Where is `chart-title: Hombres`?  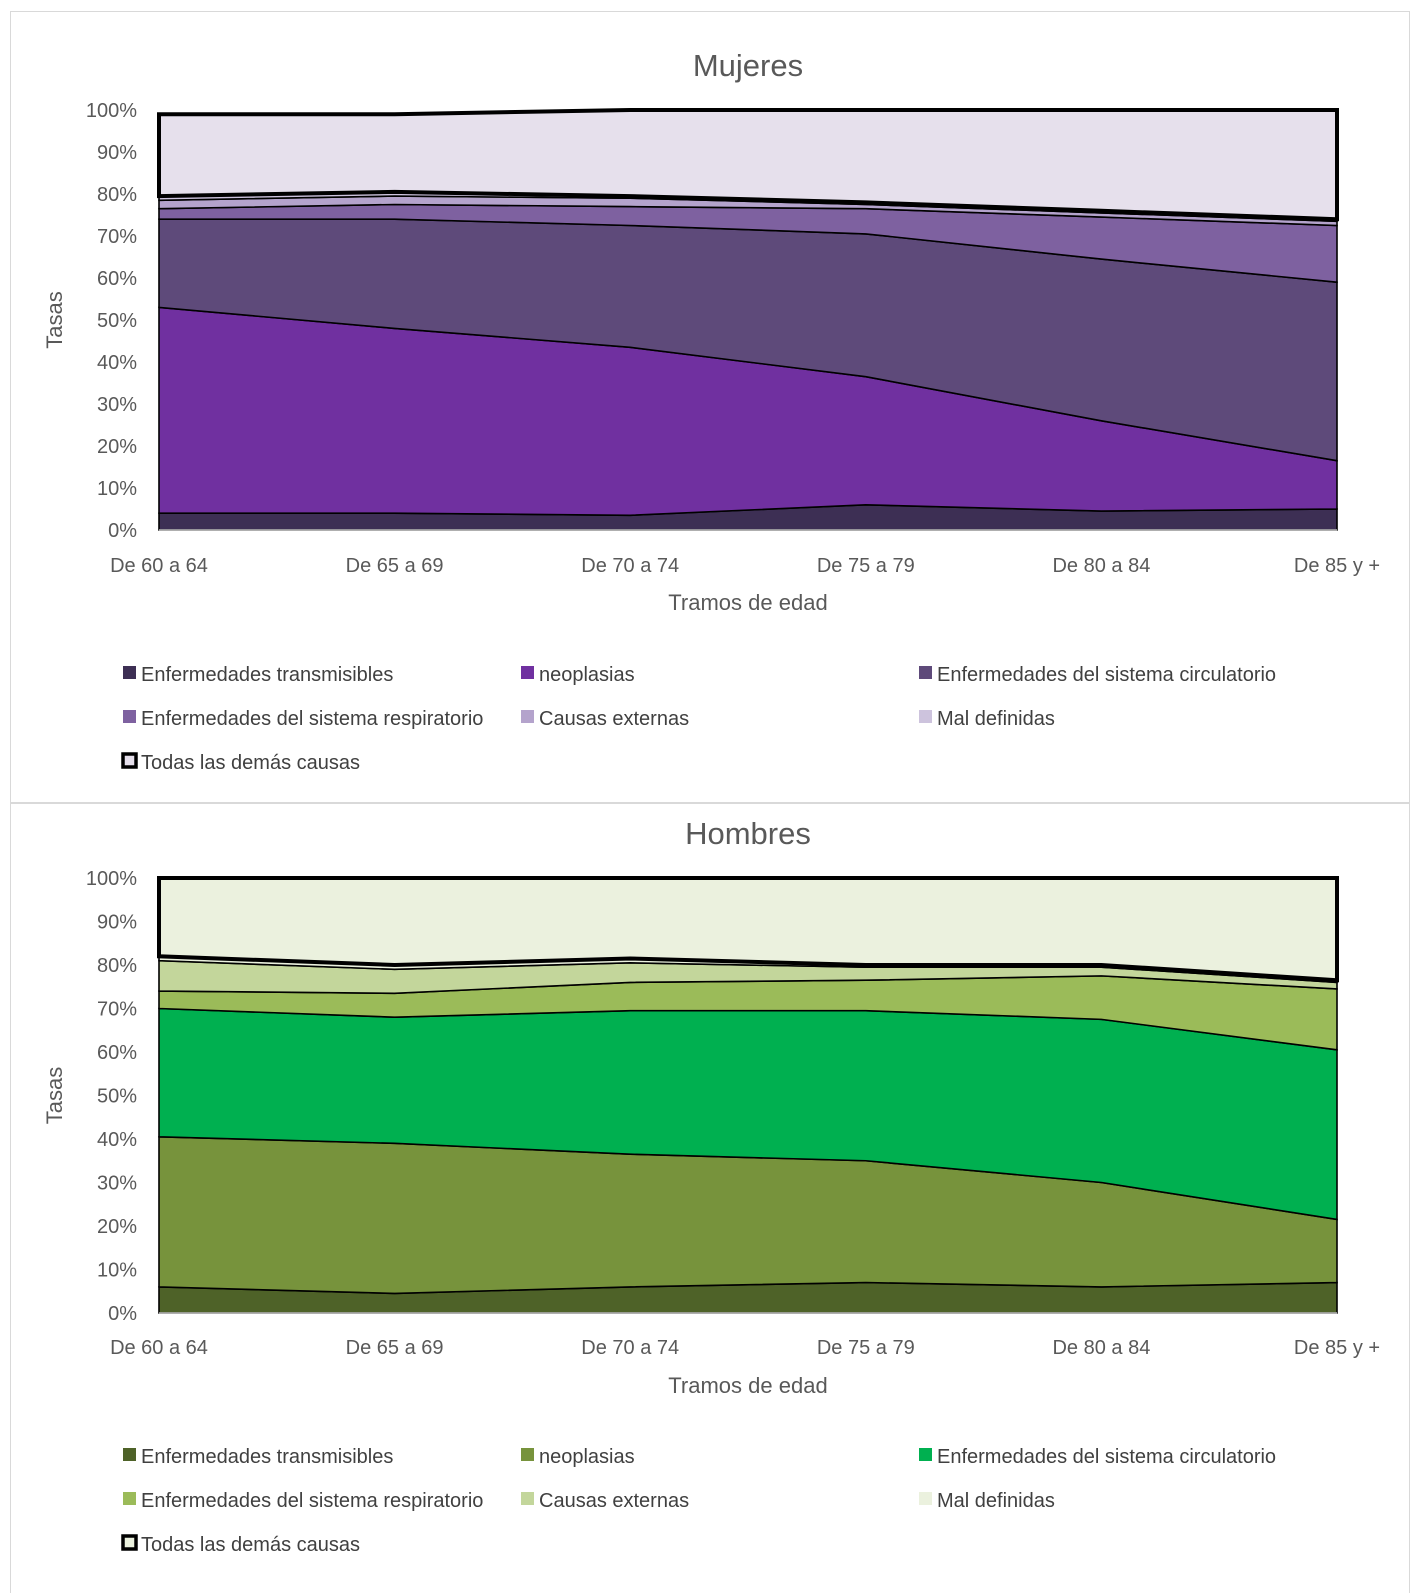
chart-title: Hombres is located at coordinates (748, 833).